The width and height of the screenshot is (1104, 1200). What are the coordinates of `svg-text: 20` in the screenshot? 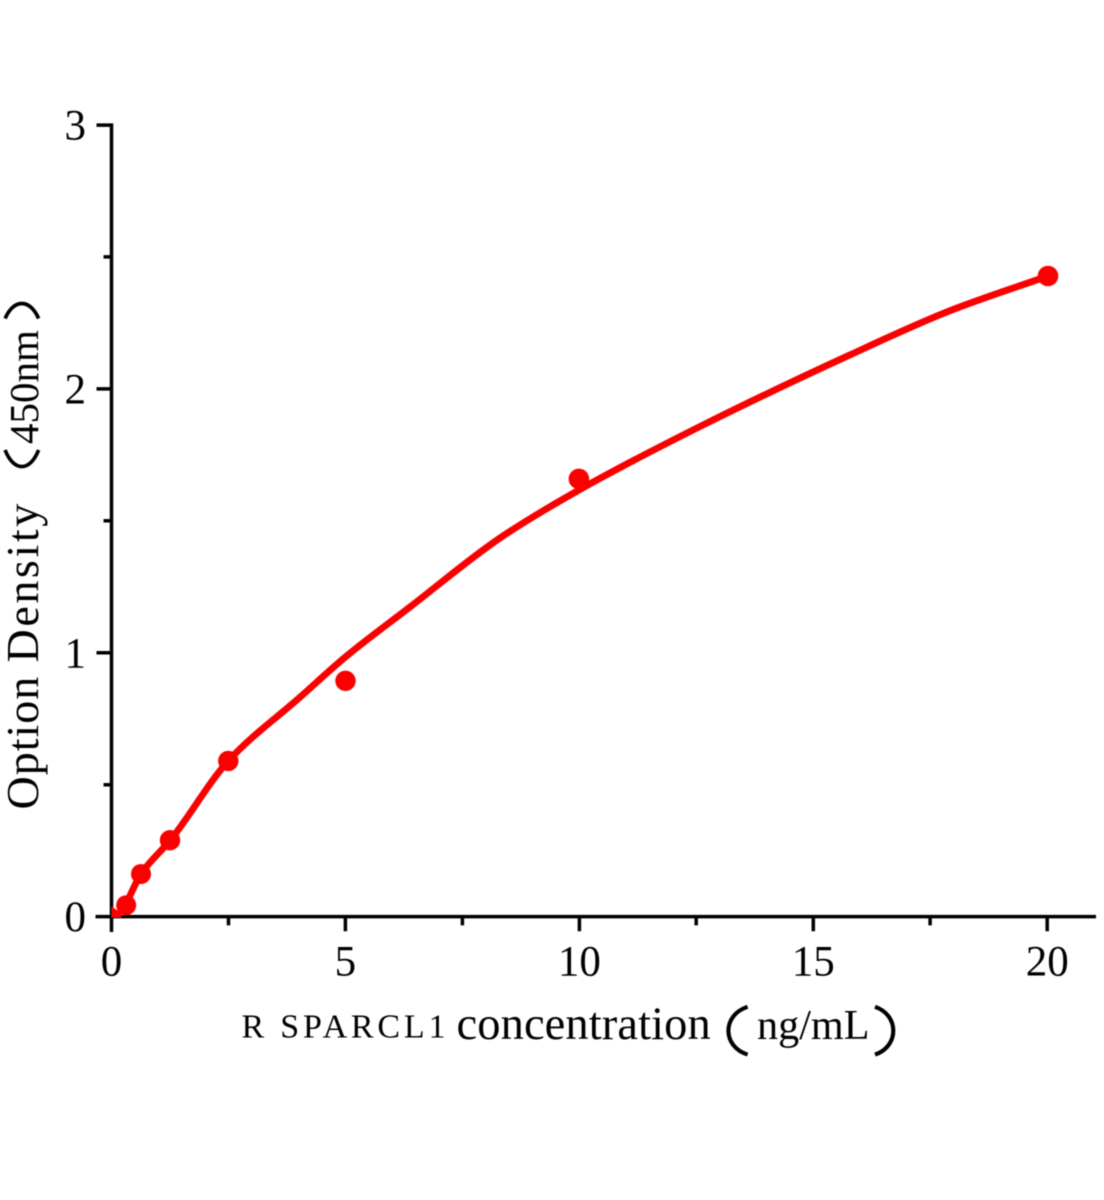 It's located at (1047, 962).